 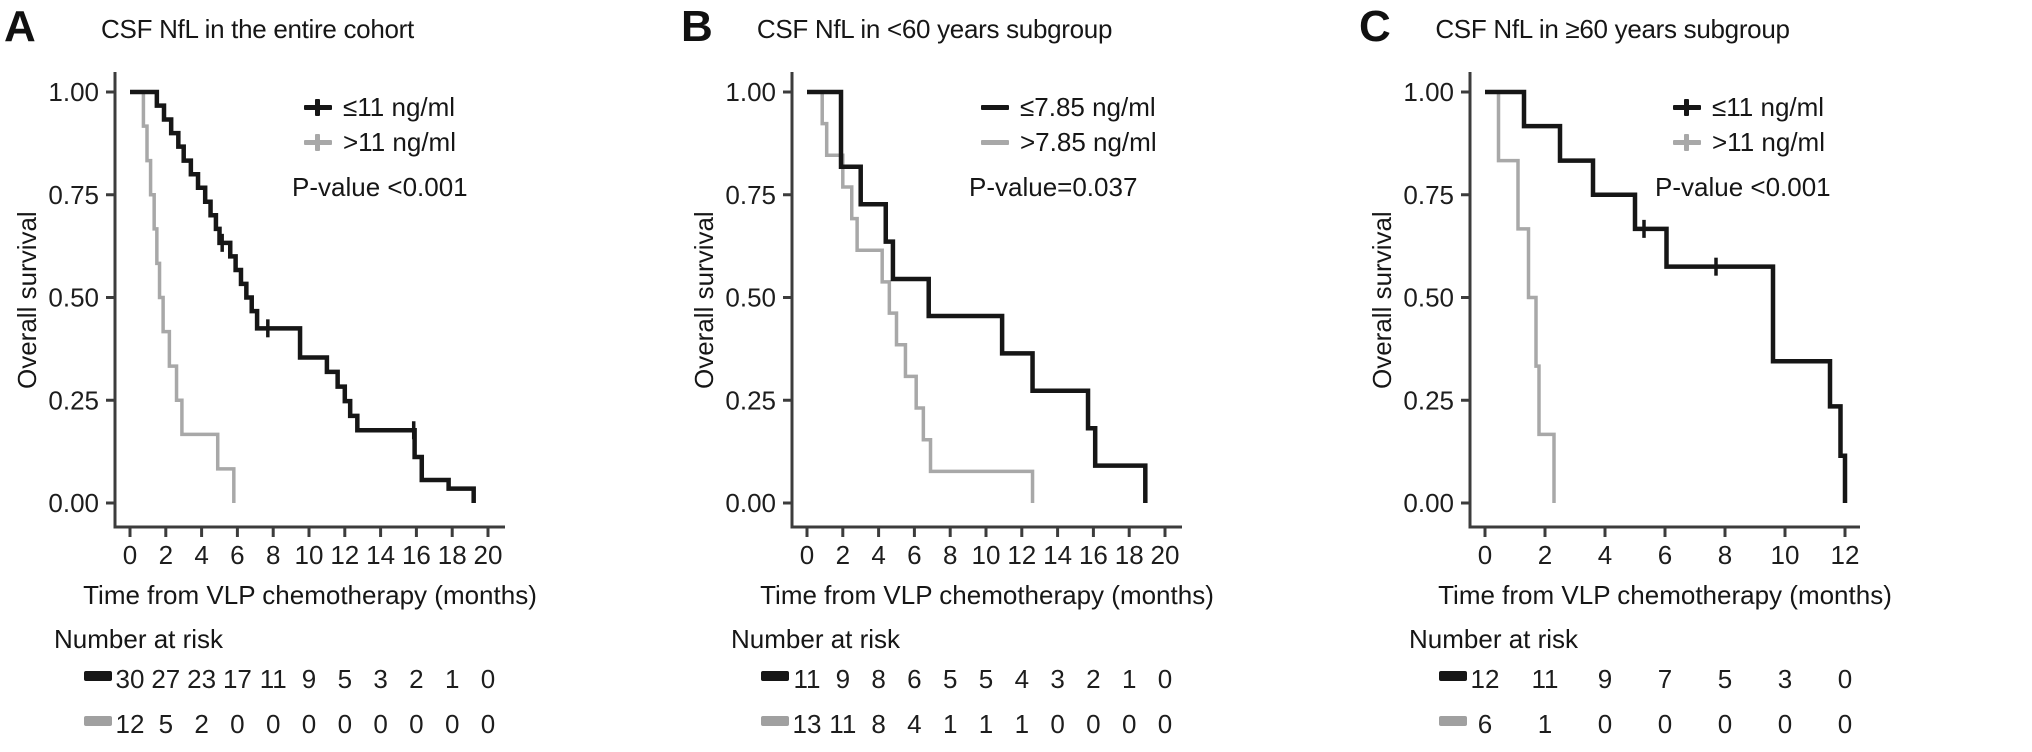 I want to click on risk-count: 12, so click(x=130, y=724).